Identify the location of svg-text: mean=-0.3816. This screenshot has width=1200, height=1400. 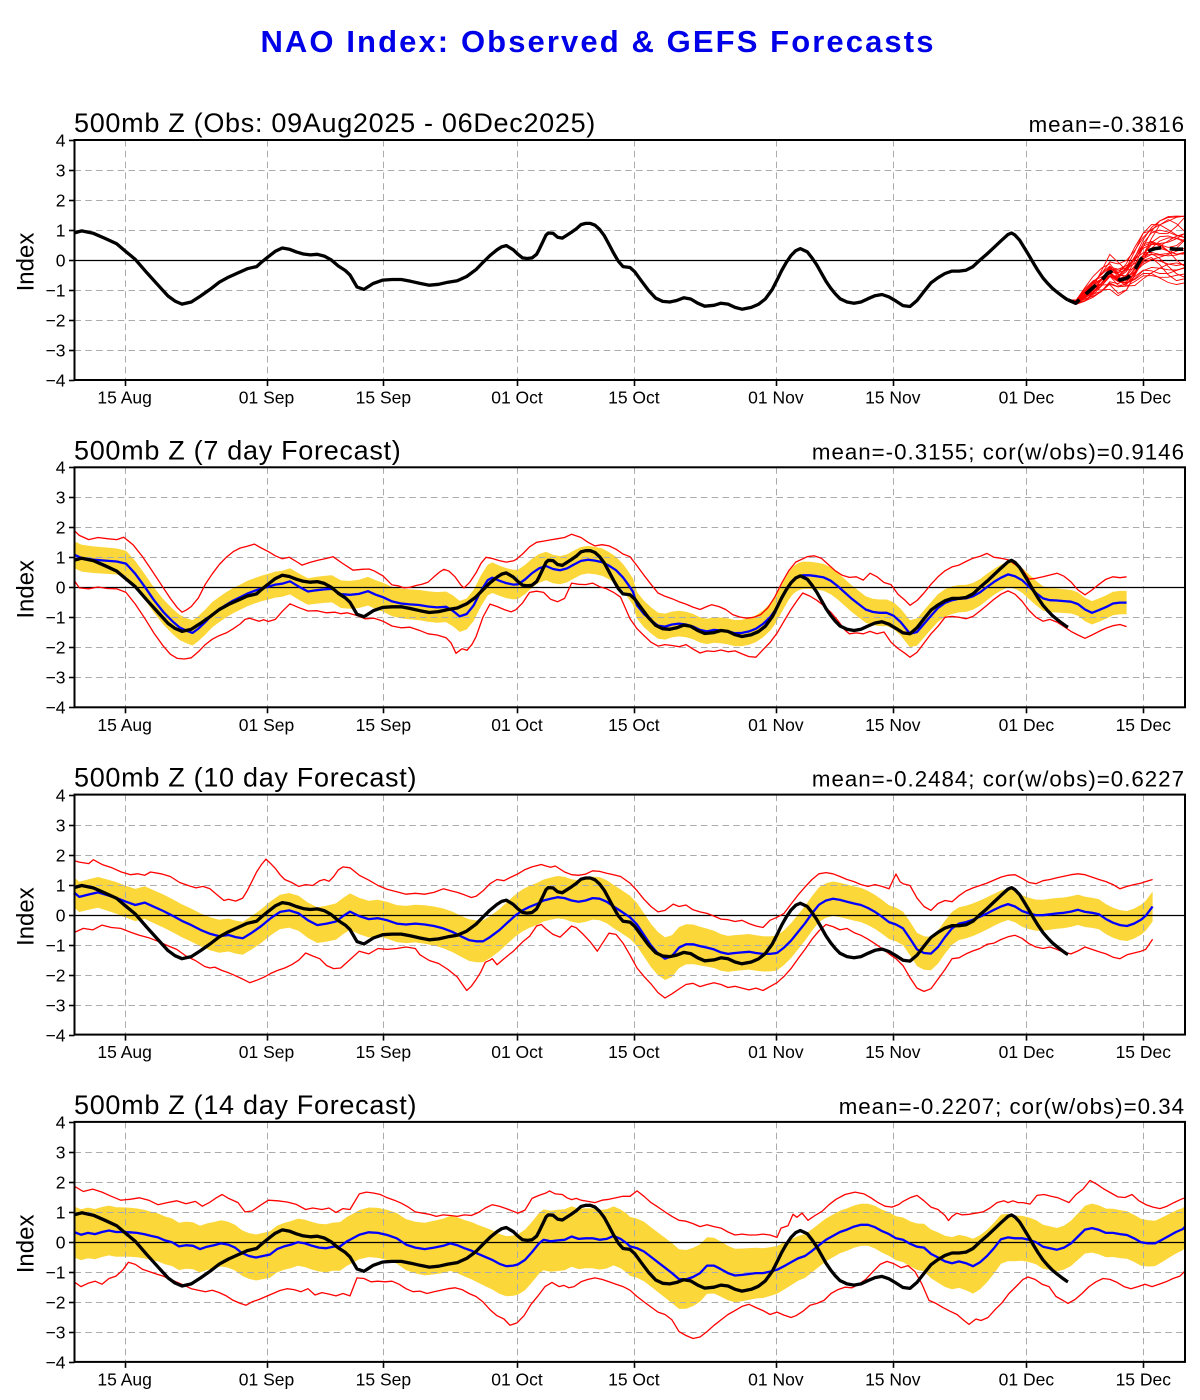
(1107, 124).